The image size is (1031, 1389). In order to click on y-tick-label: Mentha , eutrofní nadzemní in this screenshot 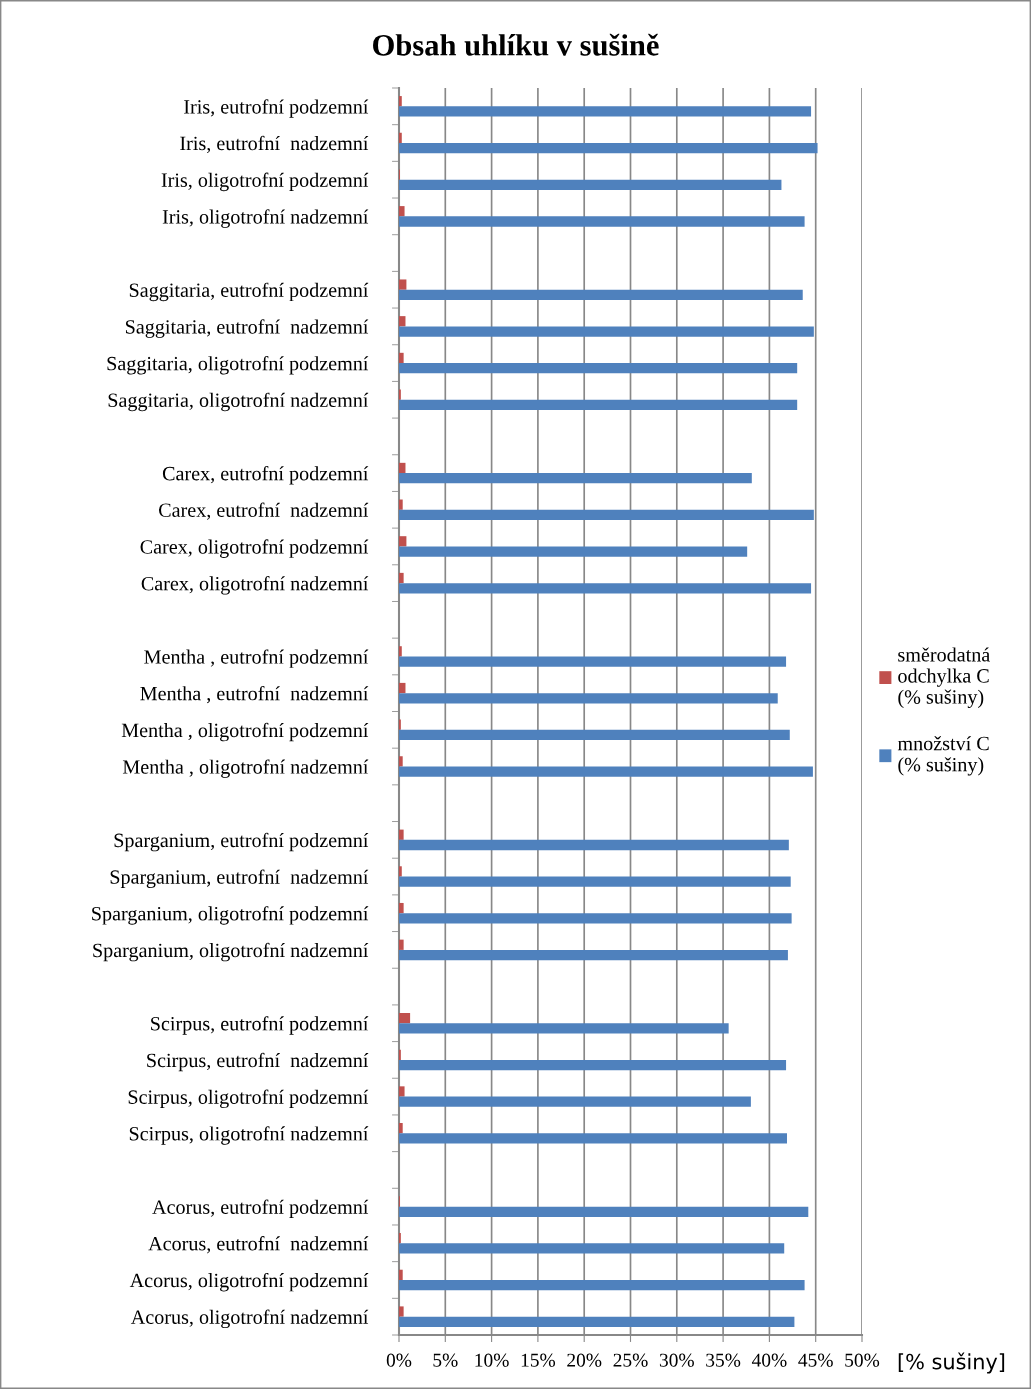, I will do `click(254, 694)`.